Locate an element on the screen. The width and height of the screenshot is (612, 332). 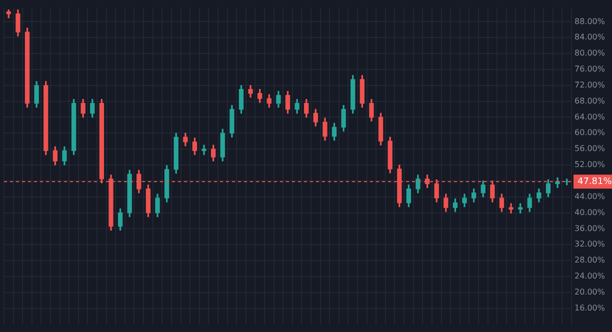
y-tick-label: 32.00% is located at coordinates (590, 244).